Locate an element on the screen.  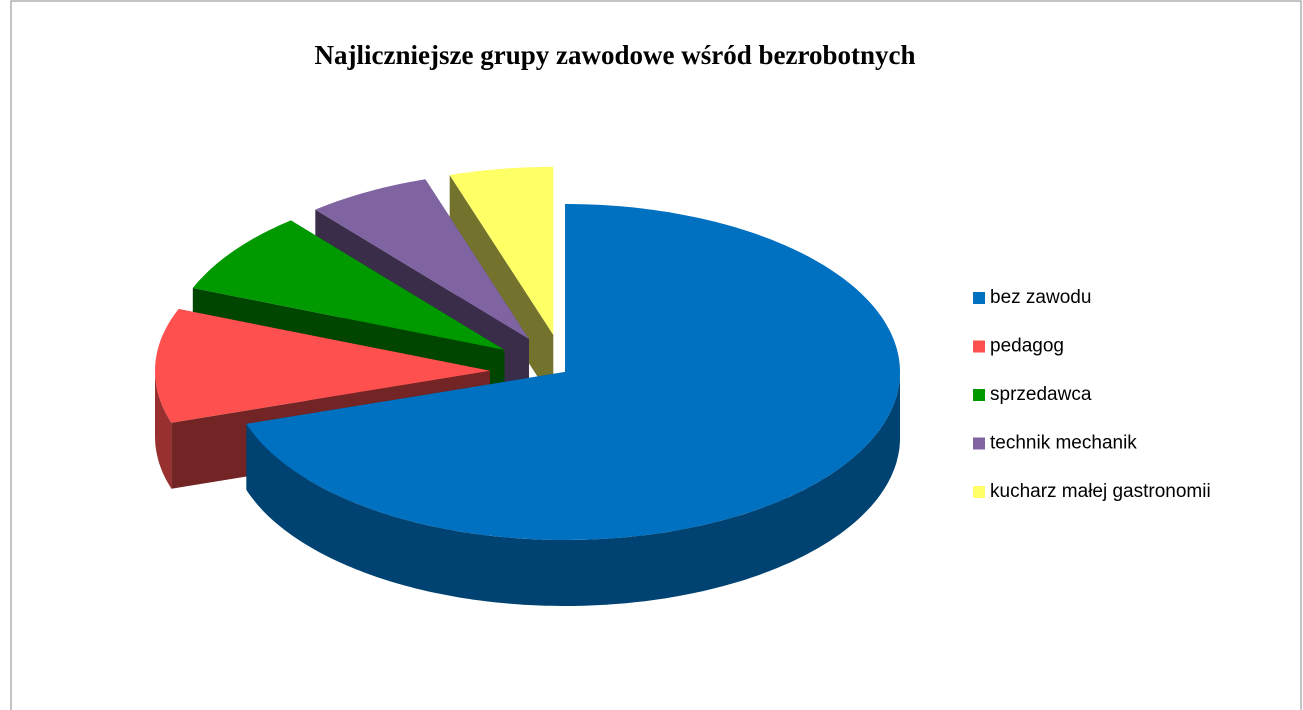
legend-label: bez zawodu is located at coordinates (1040, 297).